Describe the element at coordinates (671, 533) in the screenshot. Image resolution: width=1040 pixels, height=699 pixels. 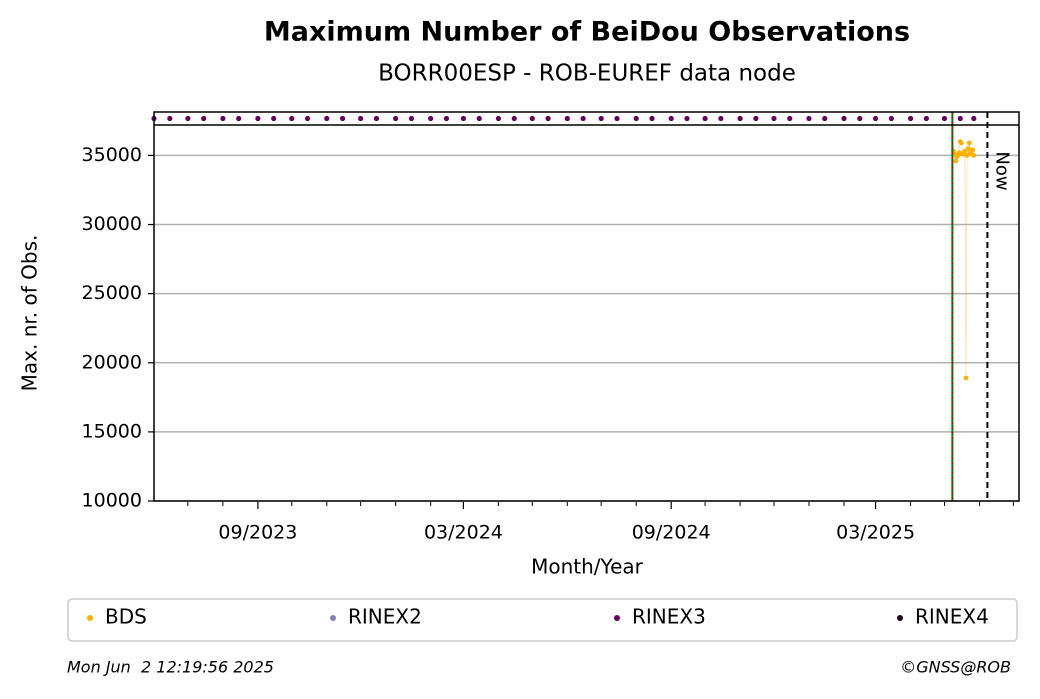
I see `x-tick-label: 09/2024` at that location.